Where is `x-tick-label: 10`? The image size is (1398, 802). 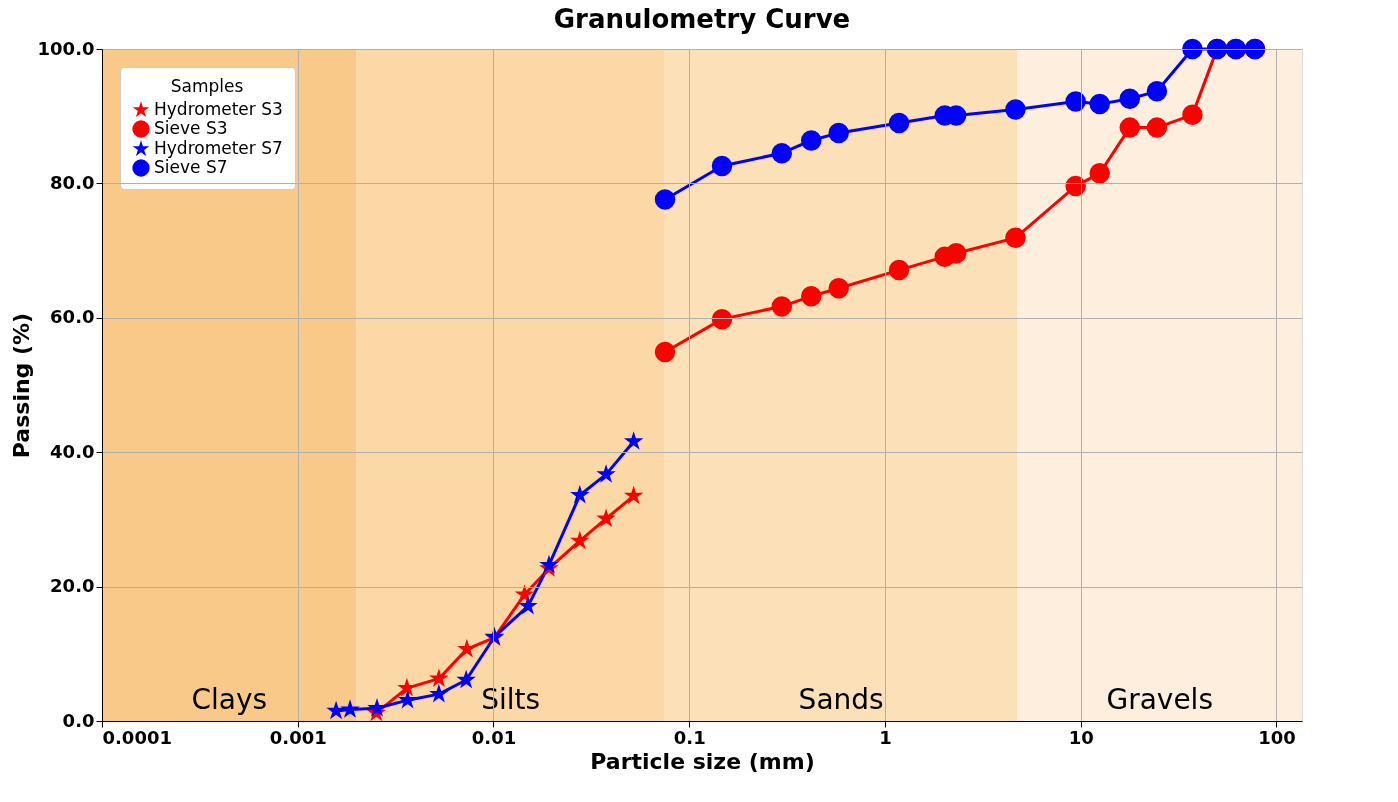 x-tick-label: 10 is located at coordinates (1081, 737).